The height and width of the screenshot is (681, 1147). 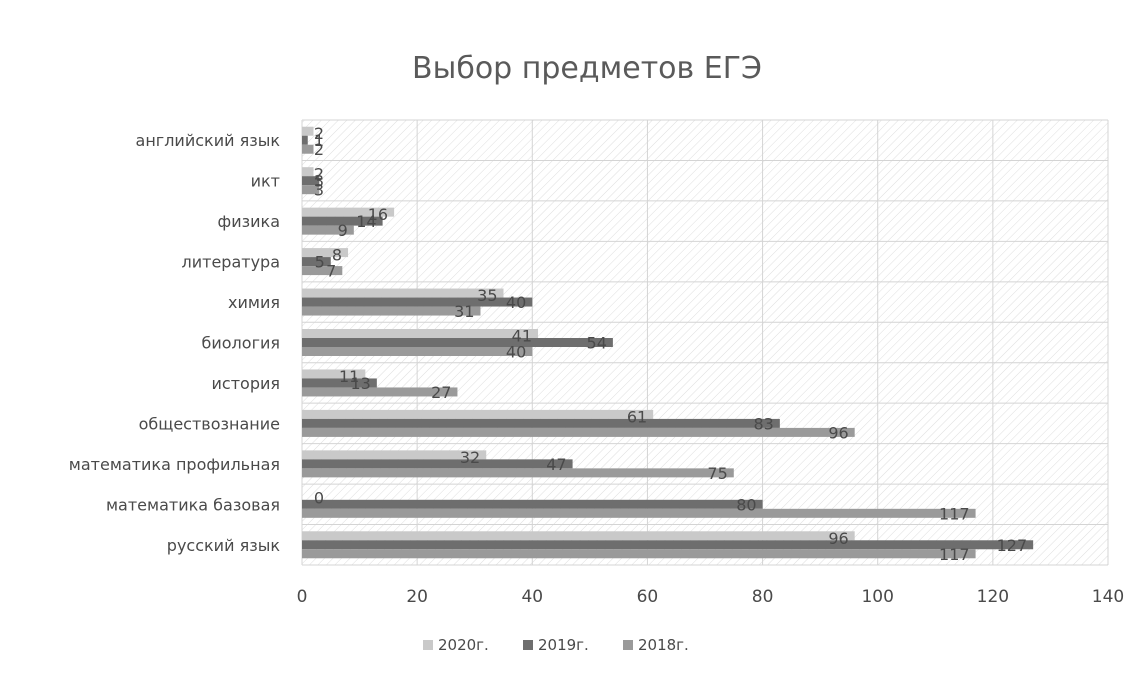 What do you see at coordinates (763, 597) in the screenshot?
I see `x-tick-label: 80` at bounding box center [763, 597].